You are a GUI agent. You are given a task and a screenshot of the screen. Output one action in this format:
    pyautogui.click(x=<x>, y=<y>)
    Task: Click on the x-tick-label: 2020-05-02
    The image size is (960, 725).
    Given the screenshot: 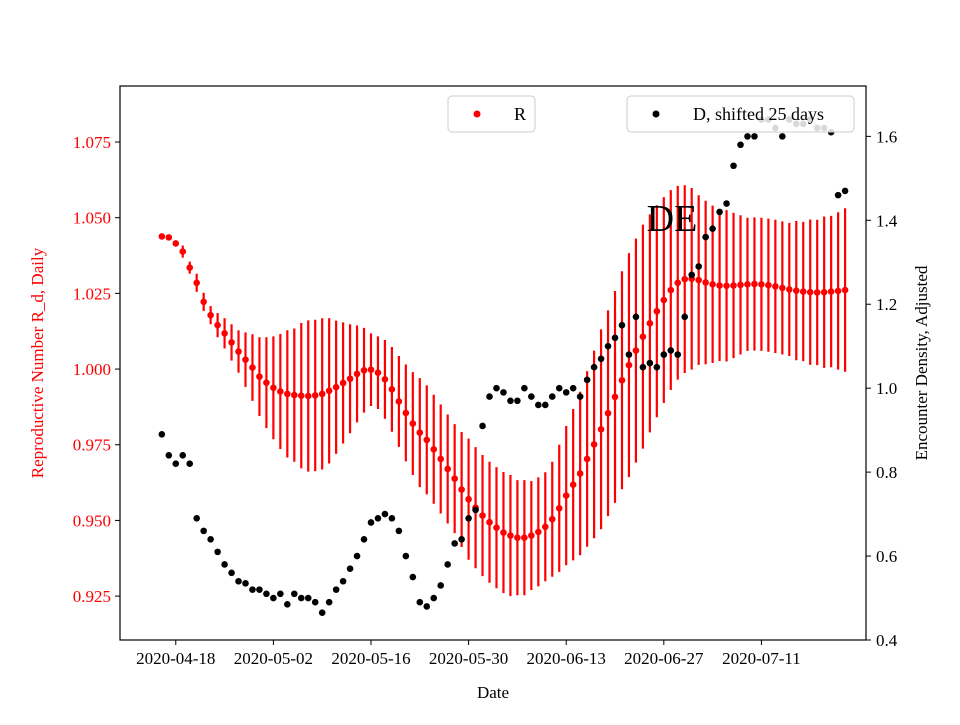 What is the action you would take?
    pyautogui.click(x=273, y=658)
    